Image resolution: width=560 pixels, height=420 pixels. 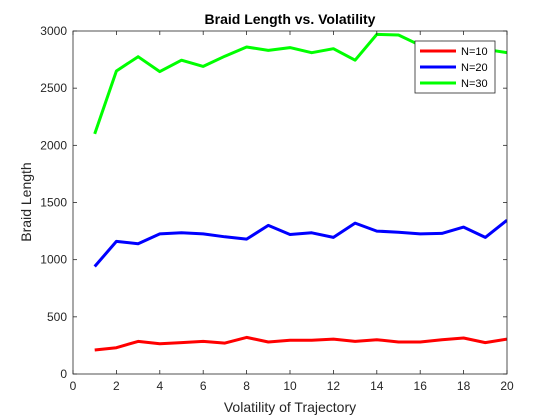 I want to click on y-tick-label: 3000, so click(x=53, y=31).